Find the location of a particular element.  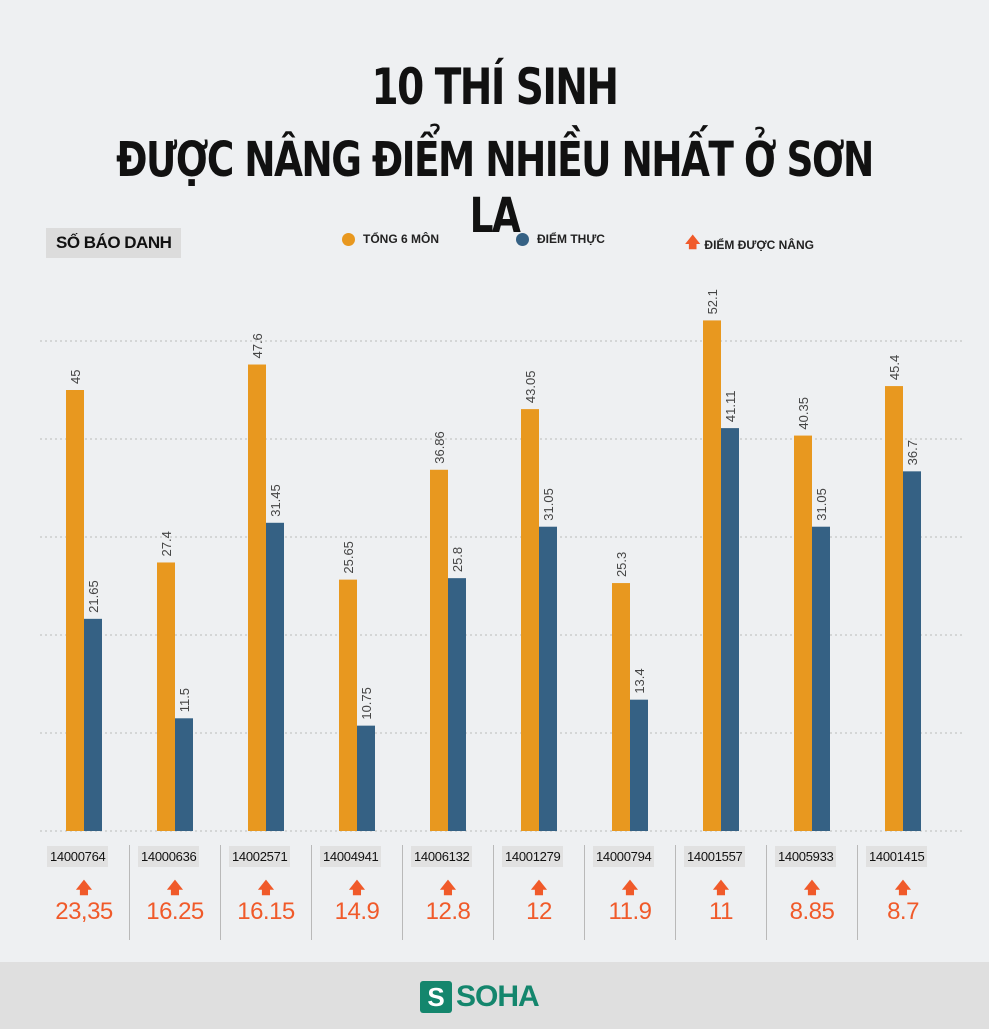

raised-score: 🡅 14.9 is located at coordinates (357, 903).